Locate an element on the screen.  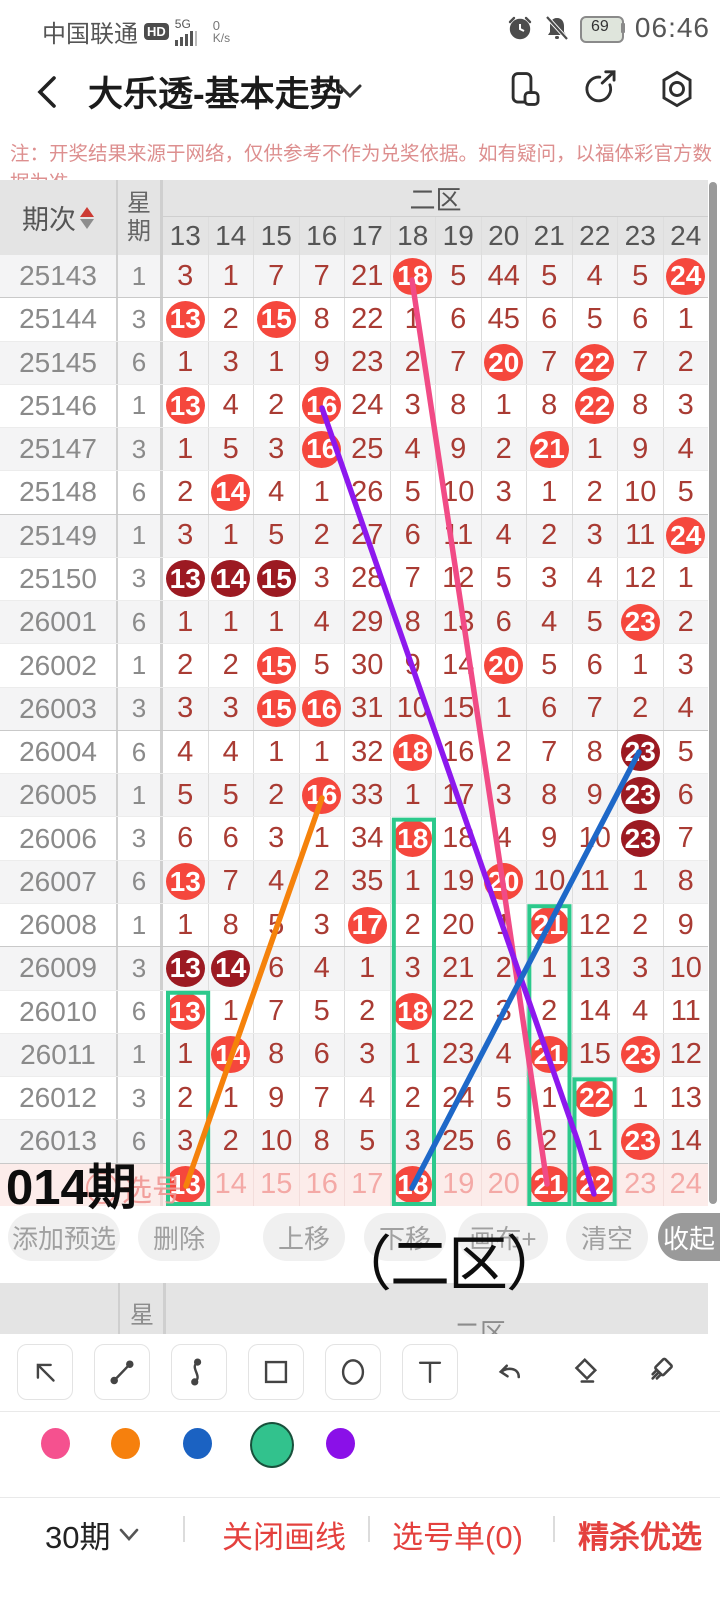
drawn-number-ball: 21 is located at coordinates (549, 1185).